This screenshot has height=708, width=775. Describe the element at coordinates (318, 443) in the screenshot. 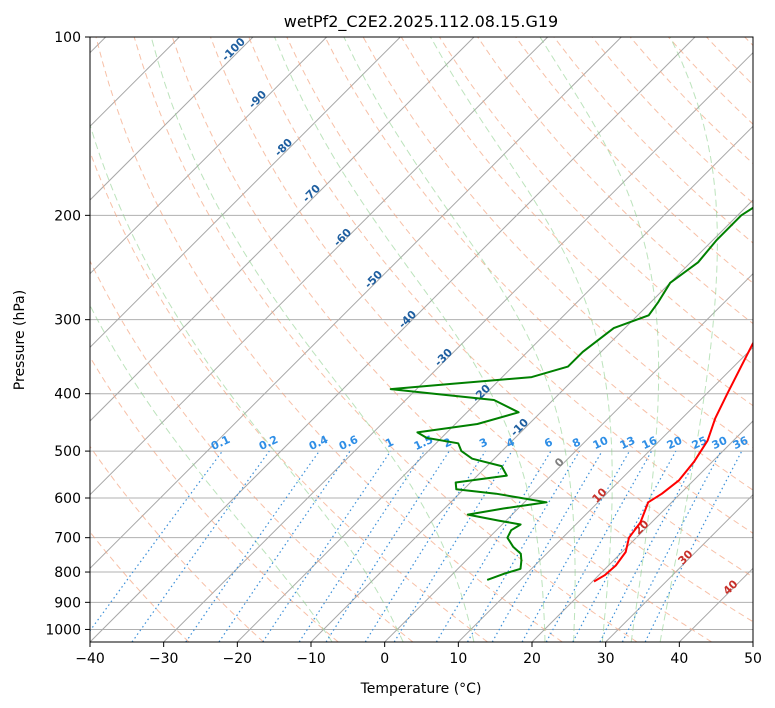

I see `mixing-ratio-label: 0.4` at that location.